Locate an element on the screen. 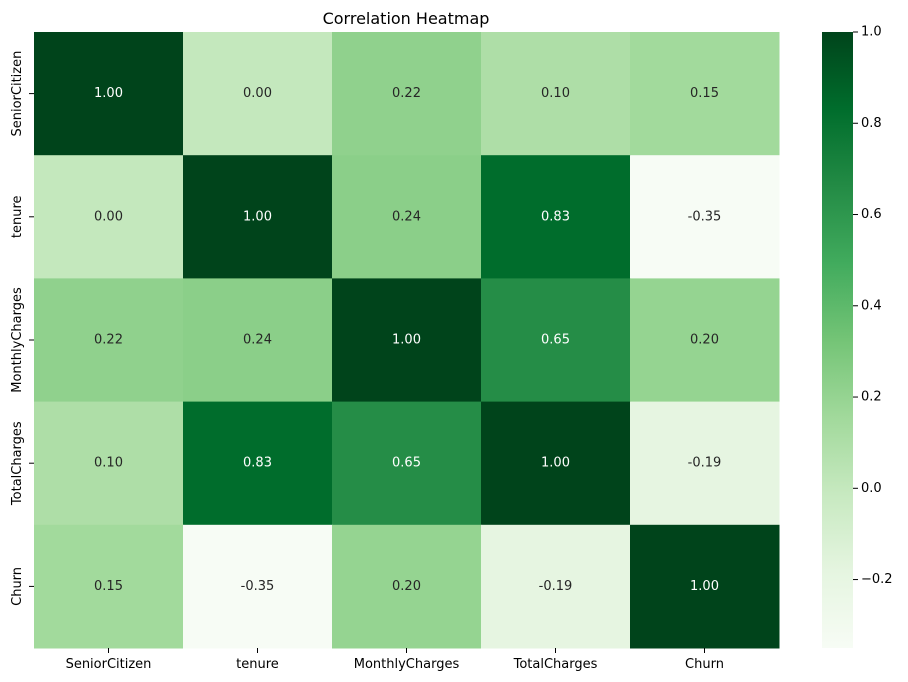 Image resolution: width=908 pixels, height=682 pixels. x-tick-label: TotalCharges is located at coordinates (555, 664).